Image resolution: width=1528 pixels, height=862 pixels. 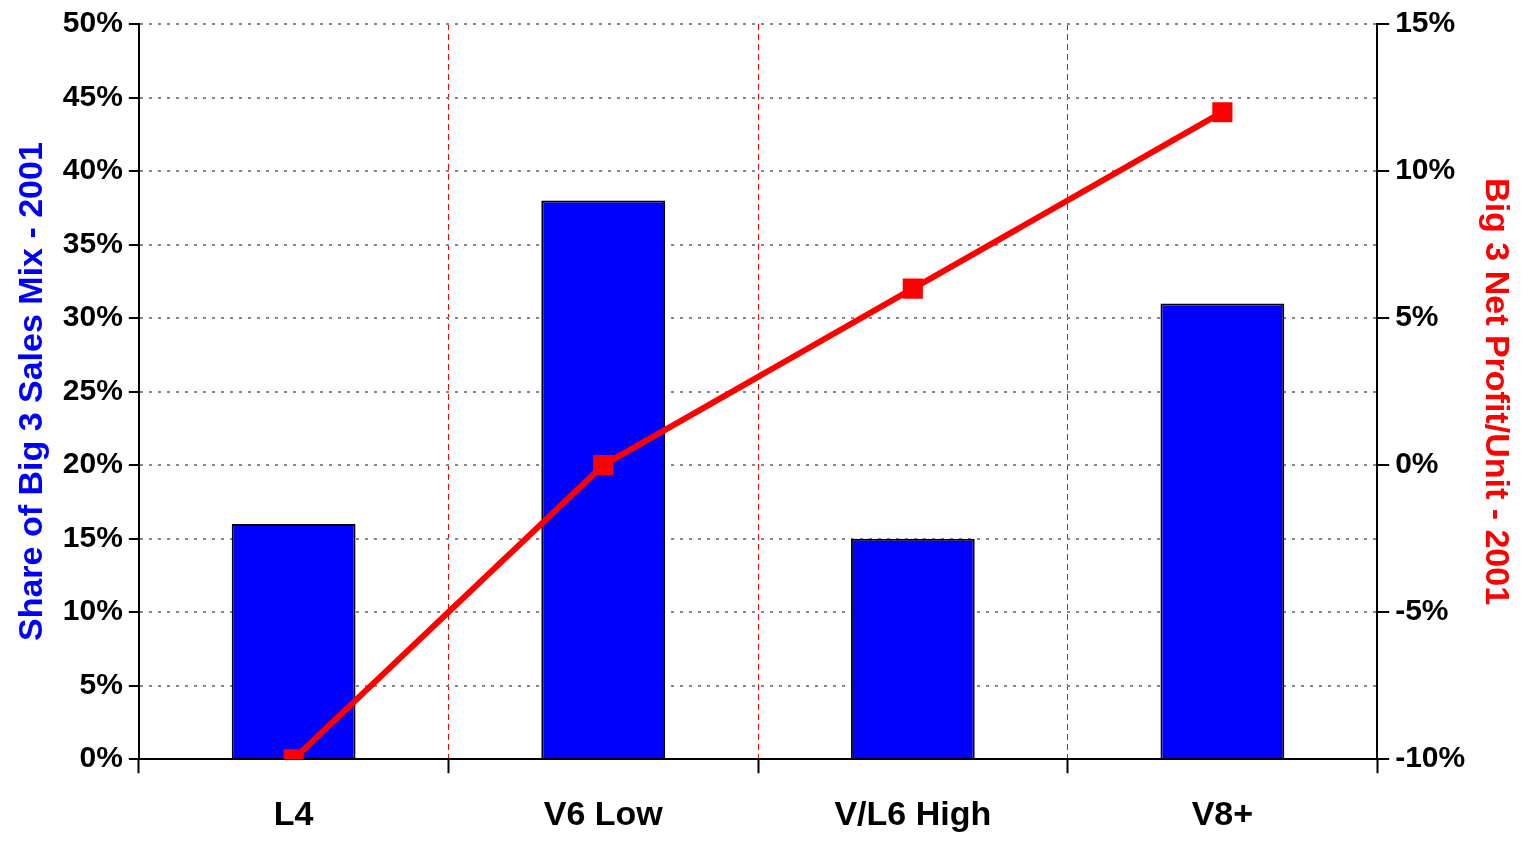 What do you see at coordinates (1417, 463) in the screenshot?
I see `y2-tick-label: 0%` at bounding box center [1417, 463].